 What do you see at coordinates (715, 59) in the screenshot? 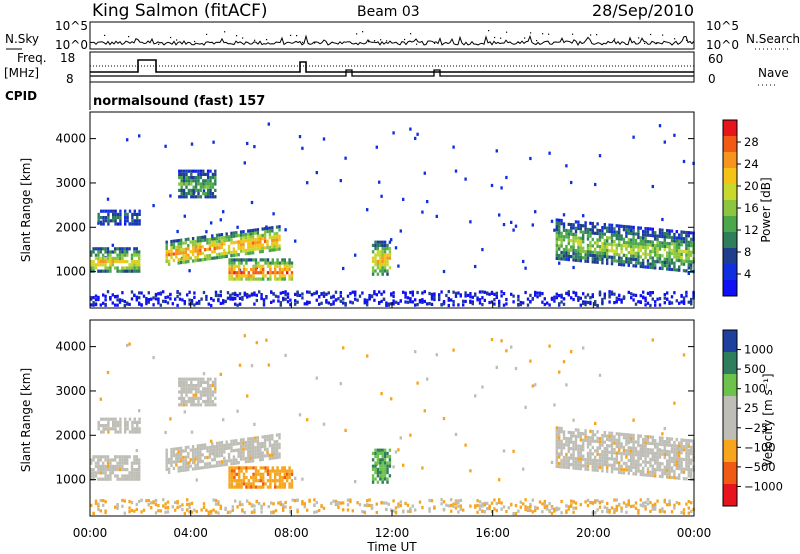
I see `nave-tick-top: 60` at bounding box center [715, 59].